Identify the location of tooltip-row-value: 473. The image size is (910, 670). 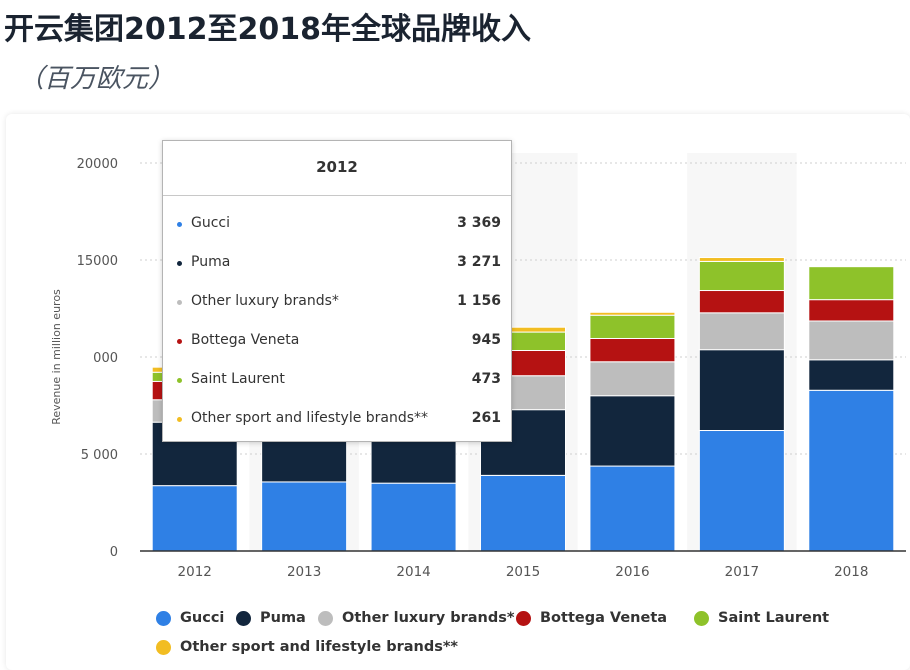
(486, 379).